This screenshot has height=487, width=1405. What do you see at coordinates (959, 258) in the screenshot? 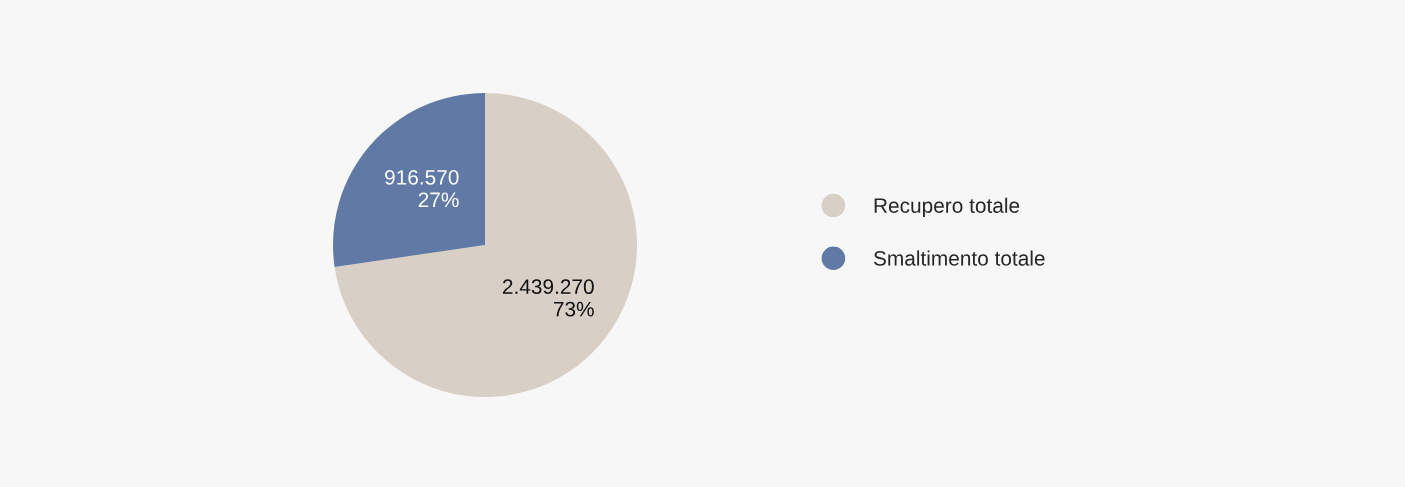
I see `legend-label: Smaltimento totale` at bounding box center [959, 258].